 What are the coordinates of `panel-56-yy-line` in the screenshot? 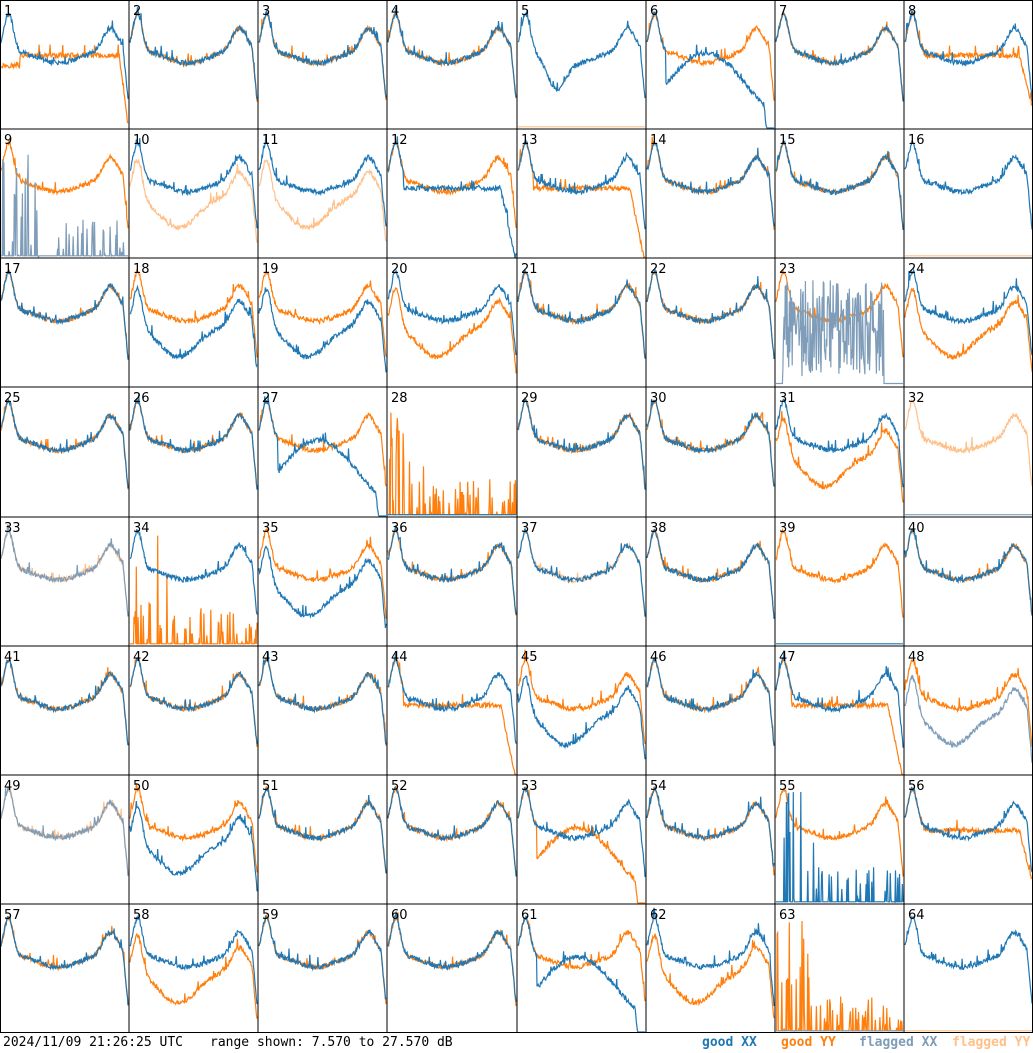 It's located at (968, 833).